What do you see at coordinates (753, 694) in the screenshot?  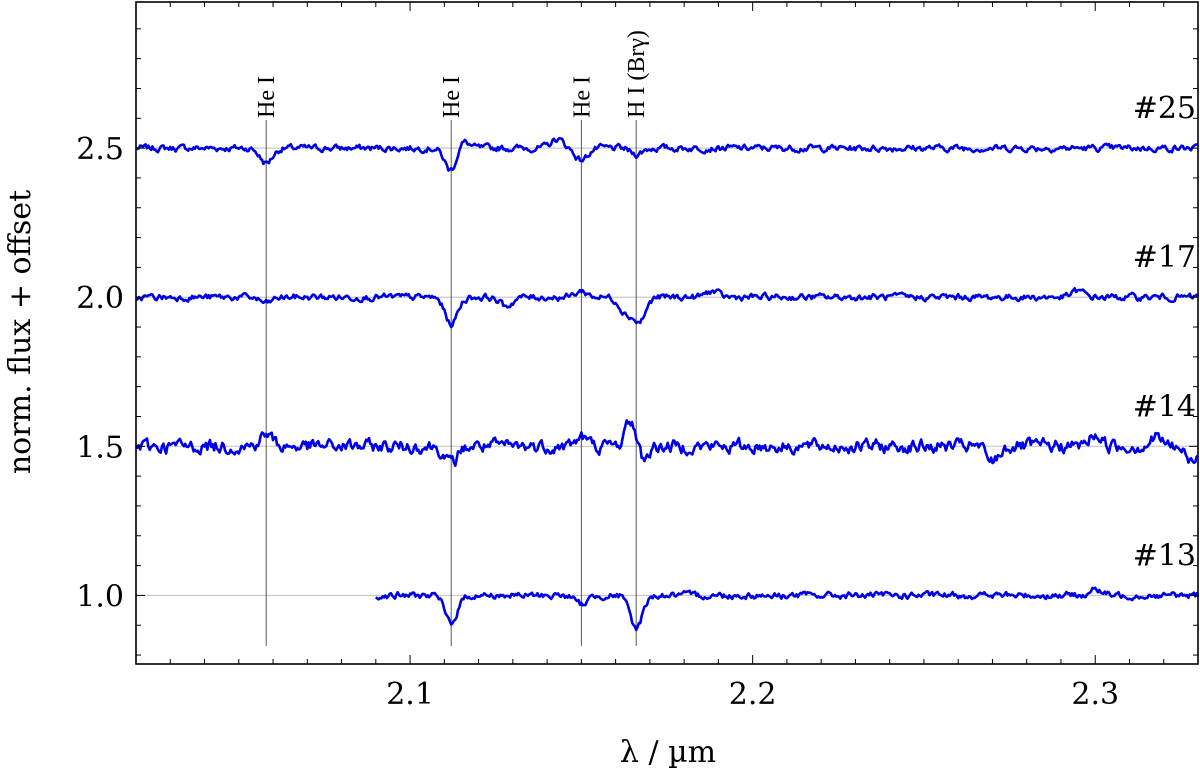 I see `x-tick-label: 2.2` at bounding box center [753, 694].